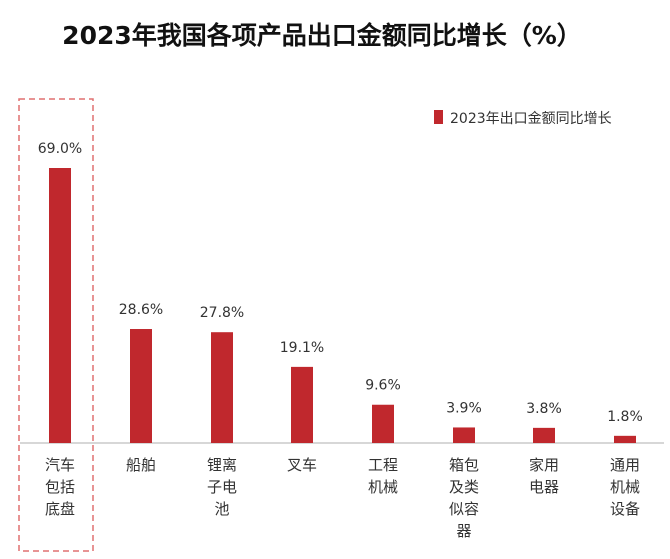  What do you see at coordinates (322, 35) in the screenshot?
I see `chart-title: 2023年我国各项产品出口金额同比增长（%）` at bounding box center [322, 35].